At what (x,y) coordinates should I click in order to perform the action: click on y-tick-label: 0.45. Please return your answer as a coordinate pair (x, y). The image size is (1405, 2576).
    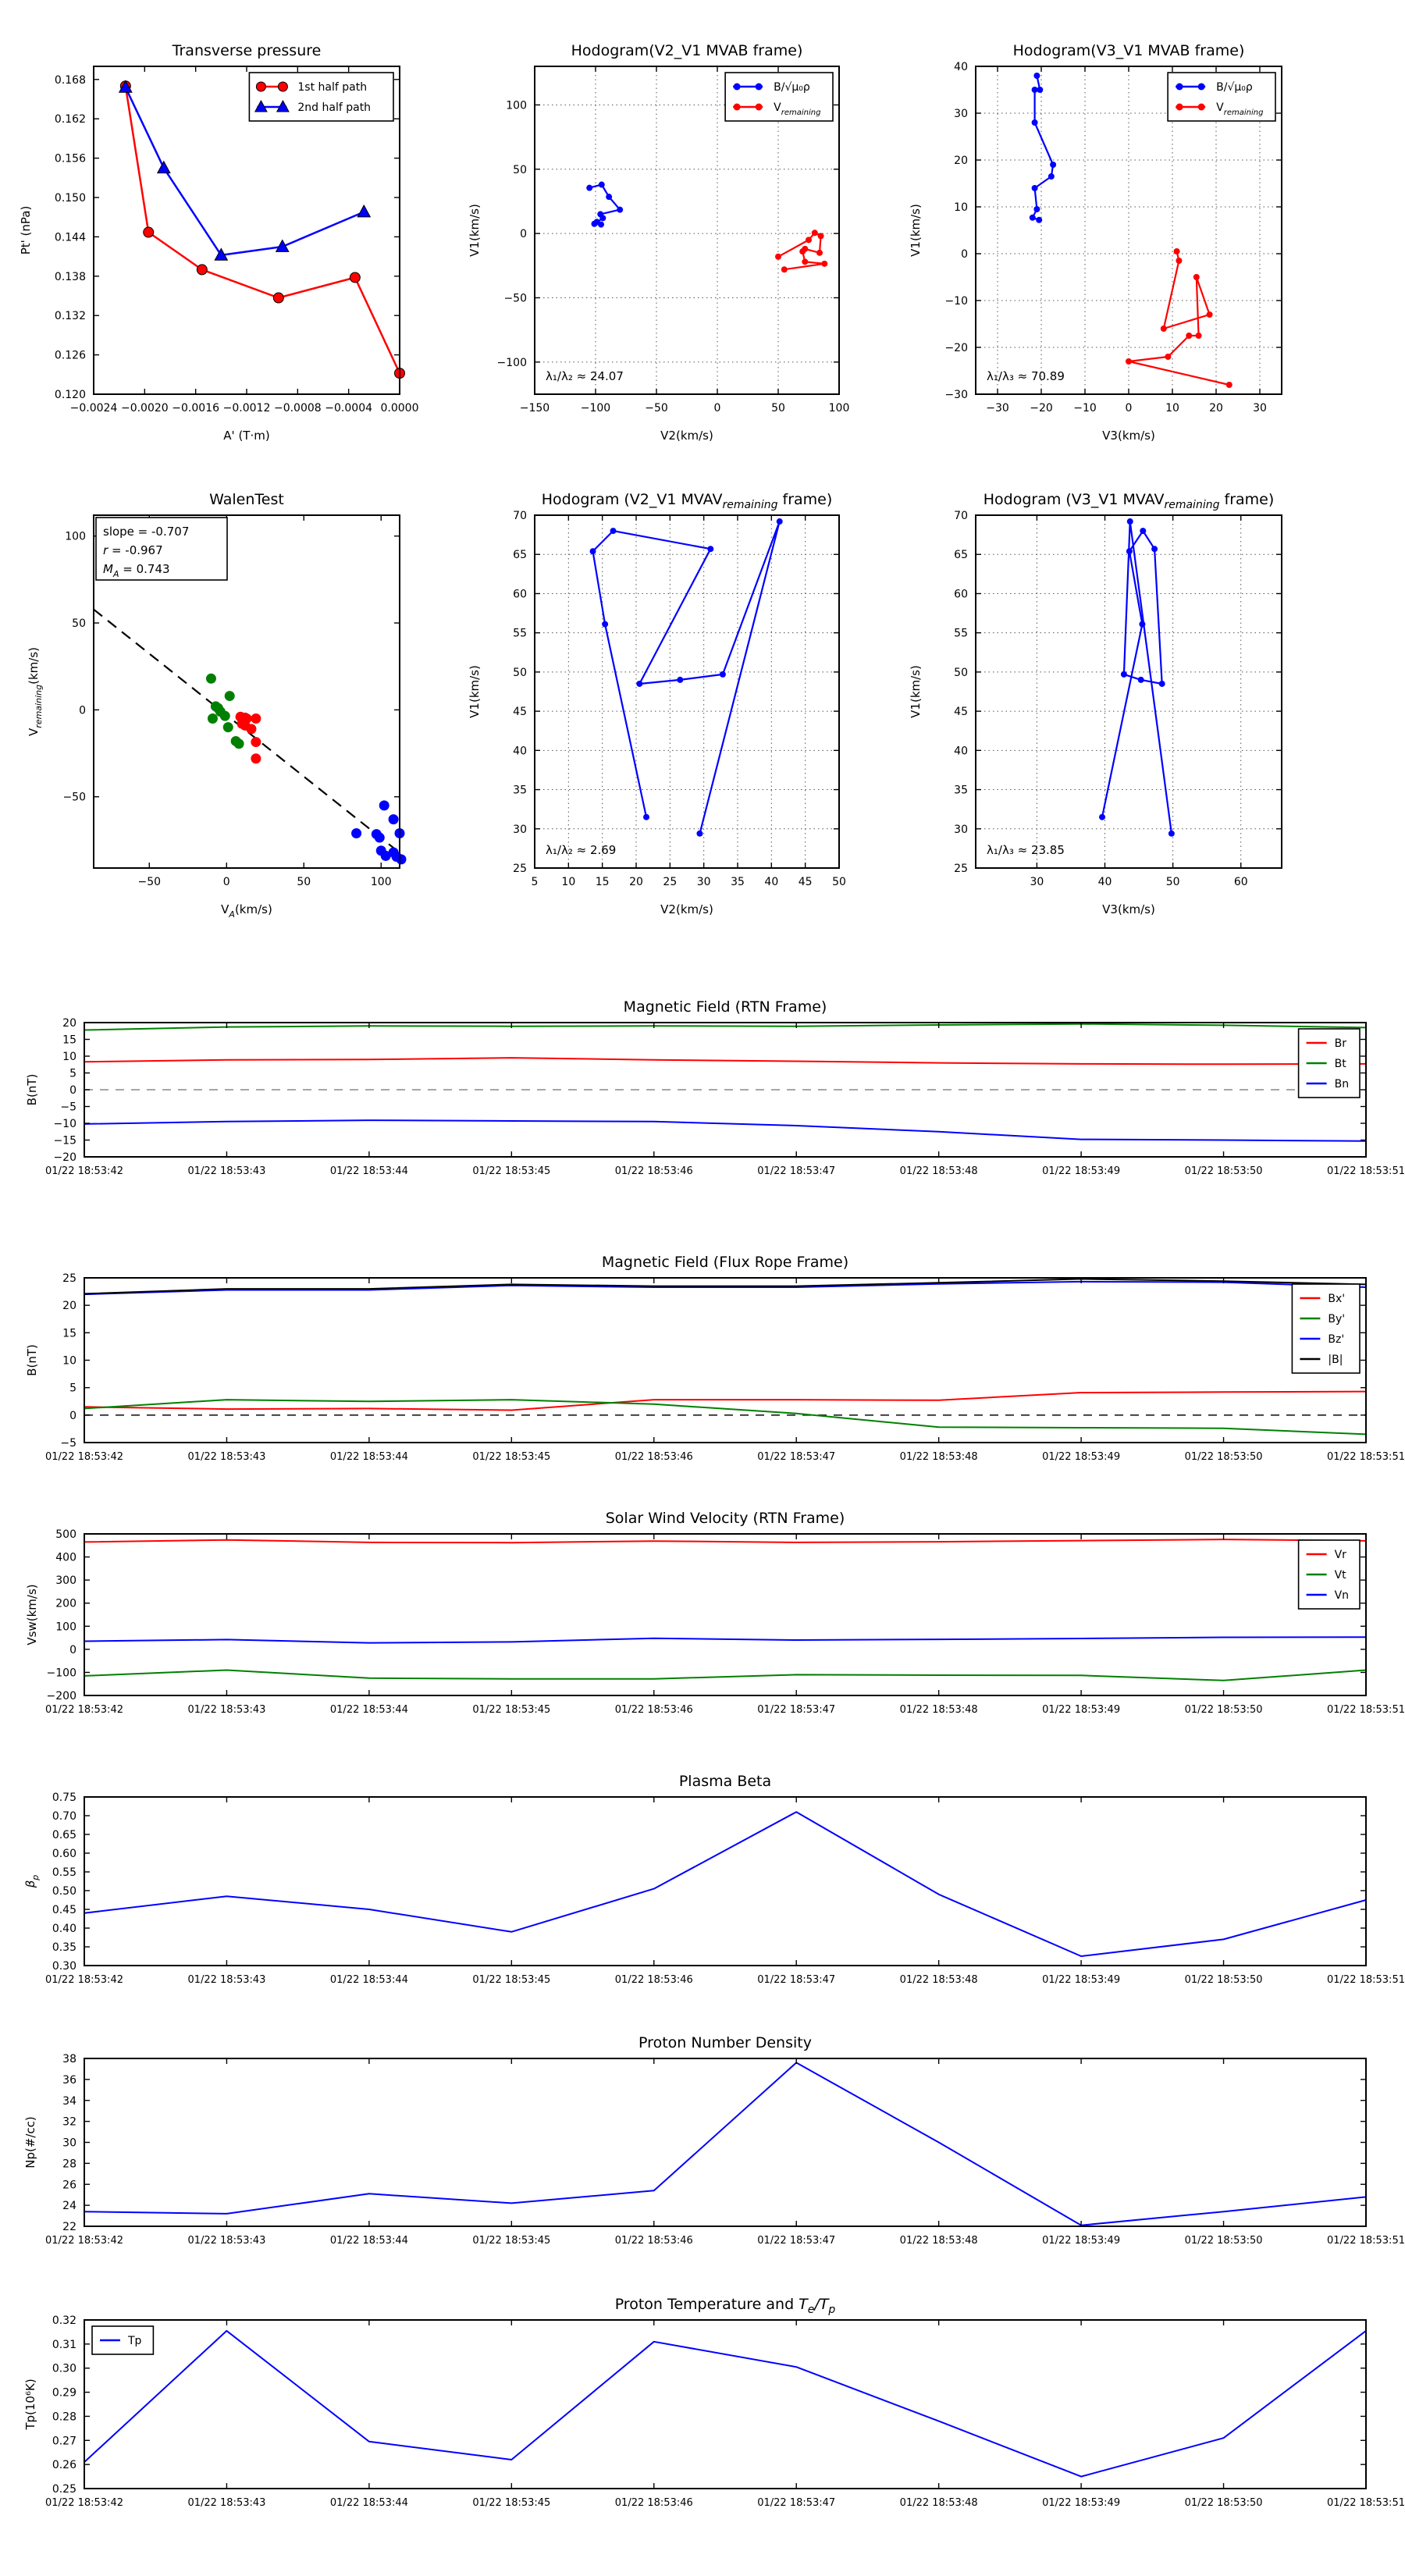
    Looking at the image, I should click on (64, 1910).